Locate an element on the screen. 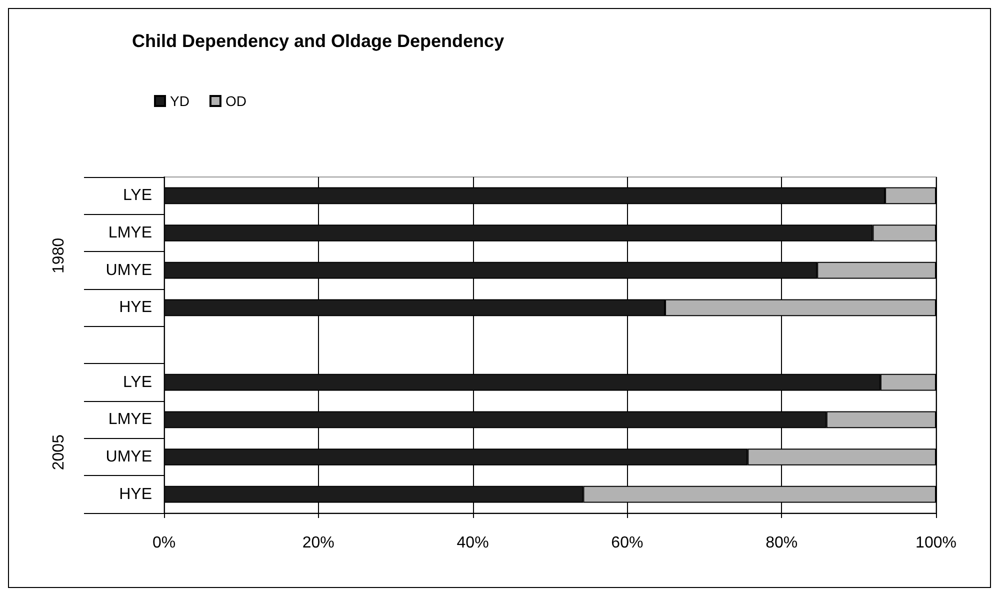 The image size is (999, 596). legend-label: OD is located at coordinates (235, 101).